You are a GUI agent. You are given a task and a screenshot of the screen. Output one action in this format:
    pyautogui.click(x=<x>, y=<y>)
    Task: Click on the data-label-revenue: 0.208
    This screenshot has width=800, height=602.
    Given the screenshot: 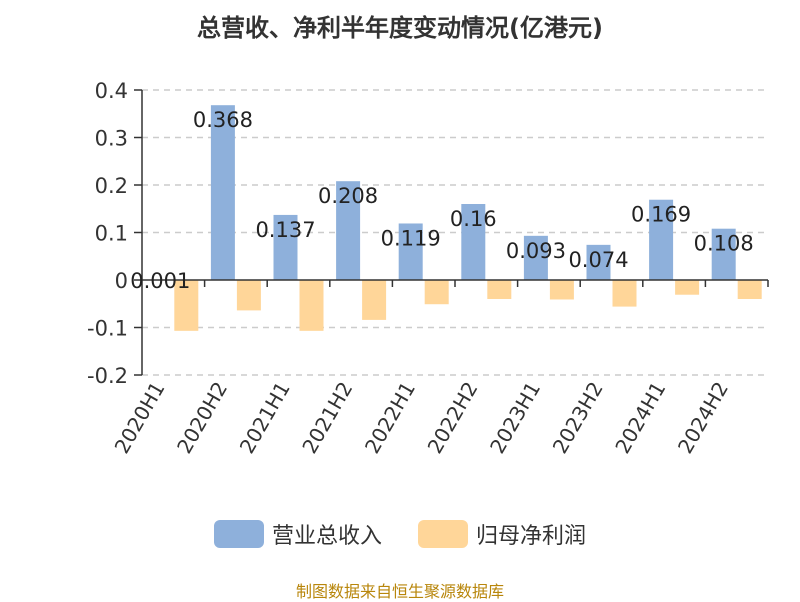 What is the action you would take?
    pyautogui.click(x=348, y=196)
    